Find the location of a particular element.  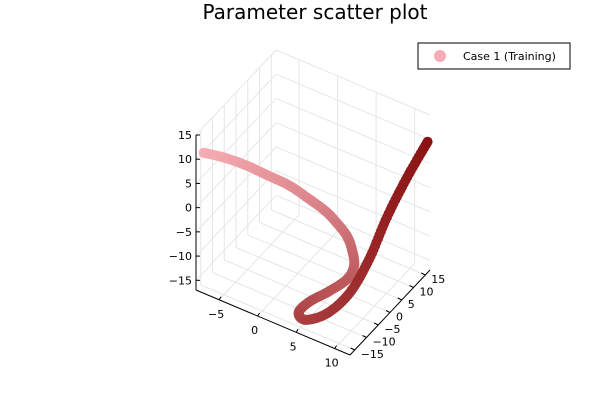

left-wall-grid is located at coordinates (236, 167).